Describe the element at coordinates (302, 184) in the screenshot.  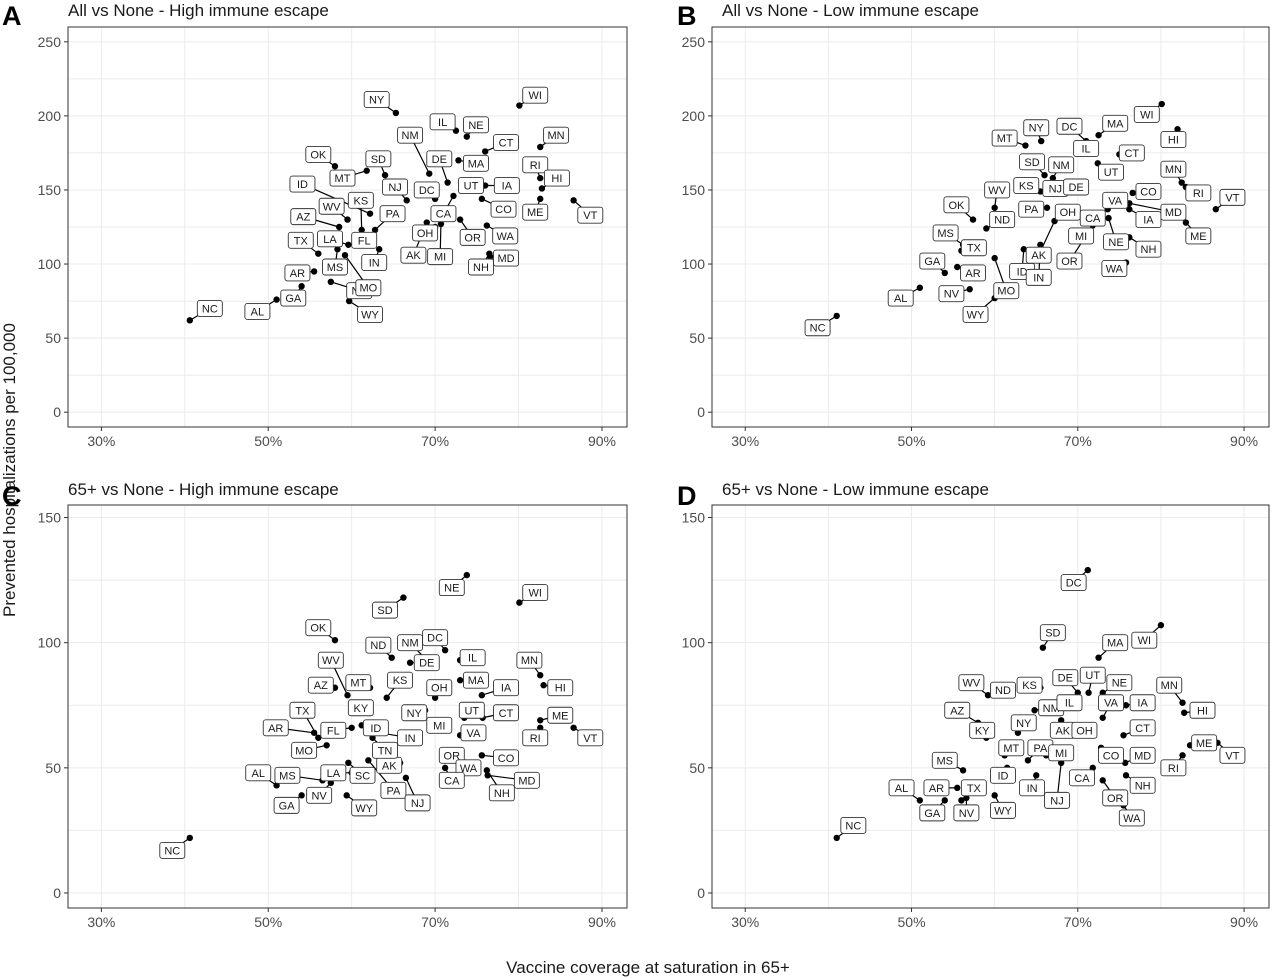
I see `state-label: ID` at that location.